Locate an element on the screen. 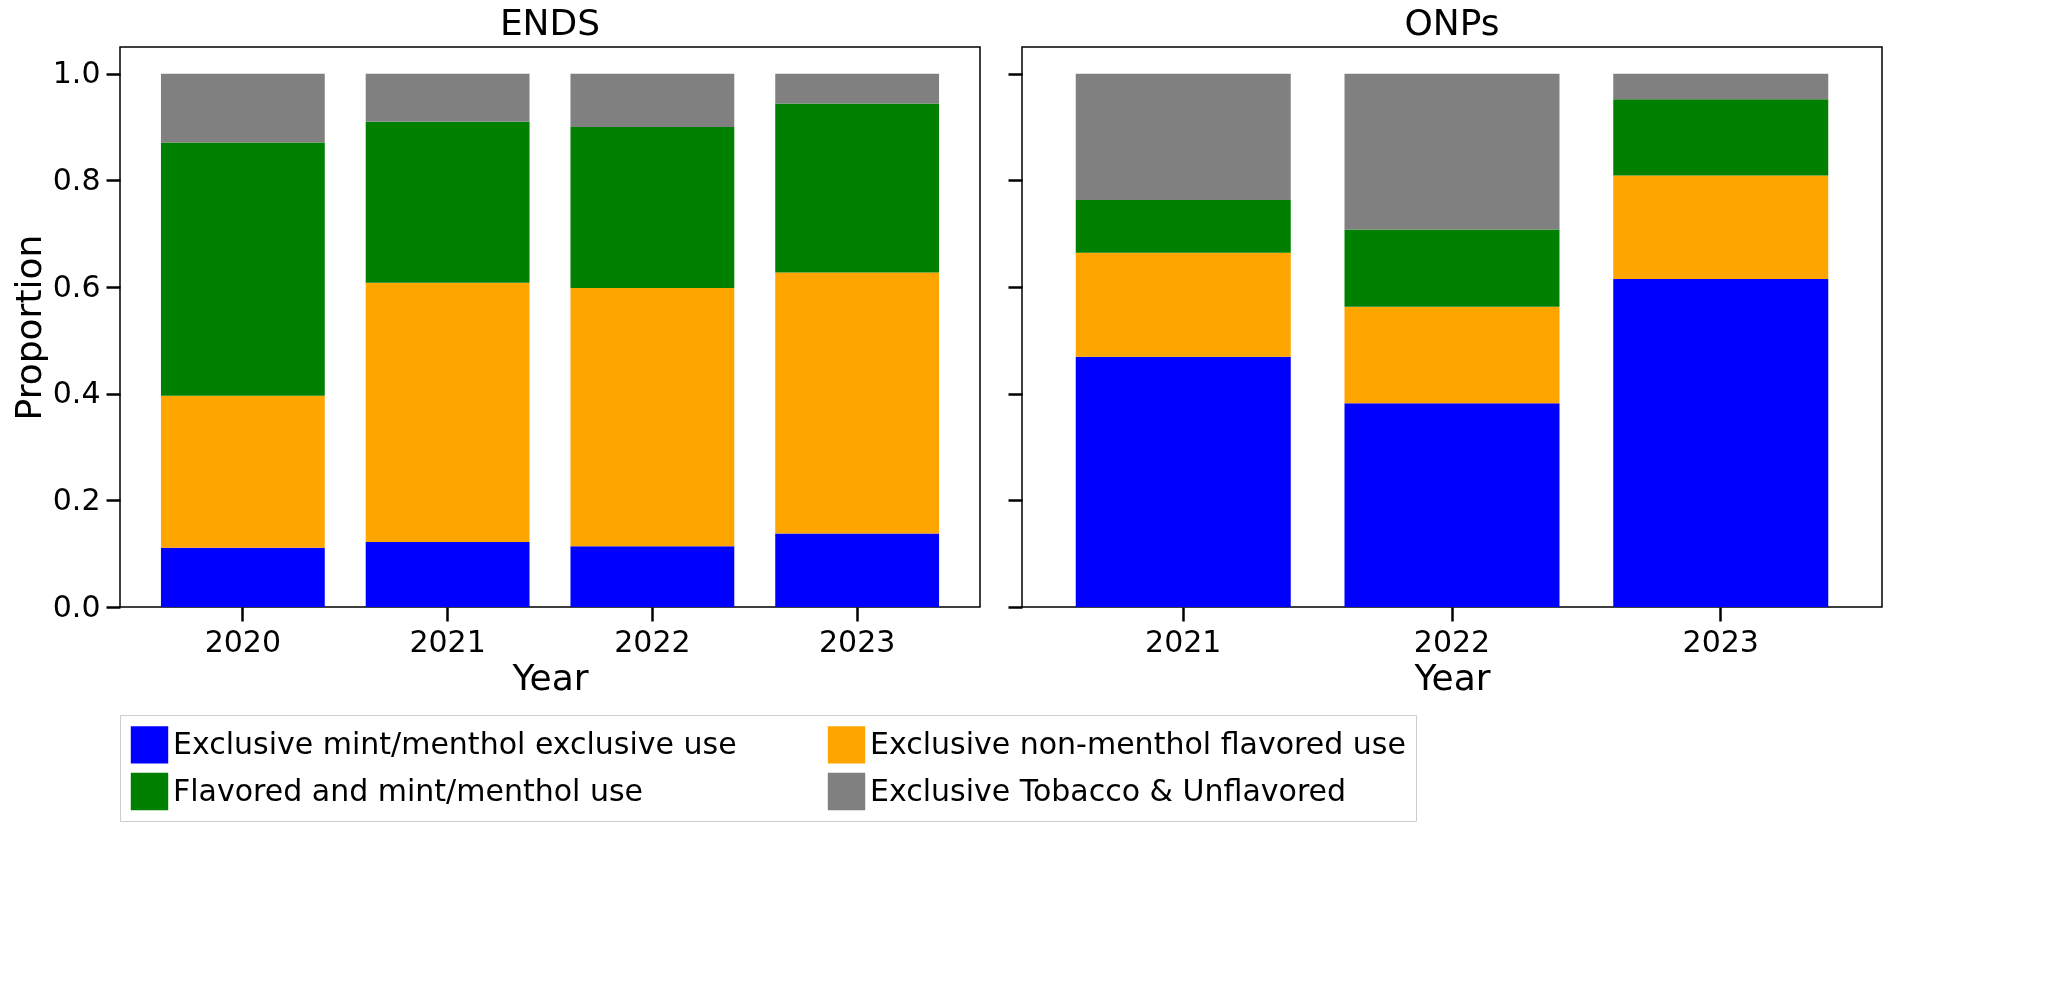 This screenshot has height=1008, width=2059. y-tick-label: 1.0 is located at coordinates (76, 73).